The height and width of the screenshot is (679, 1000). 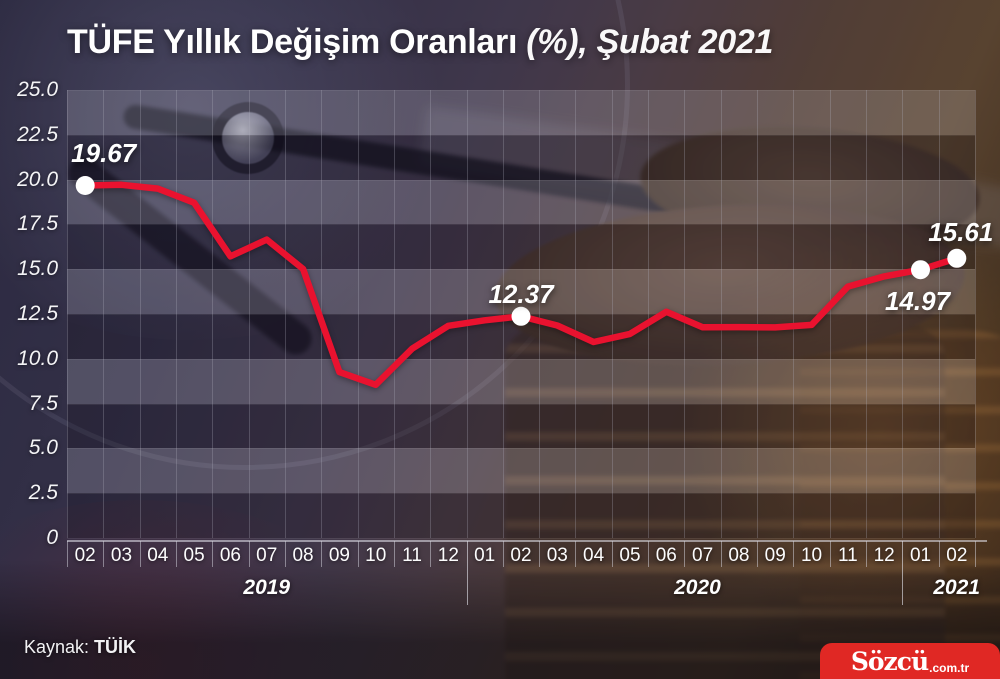 I want to click on x-tick-label: 10, so click(x=811, y=555).